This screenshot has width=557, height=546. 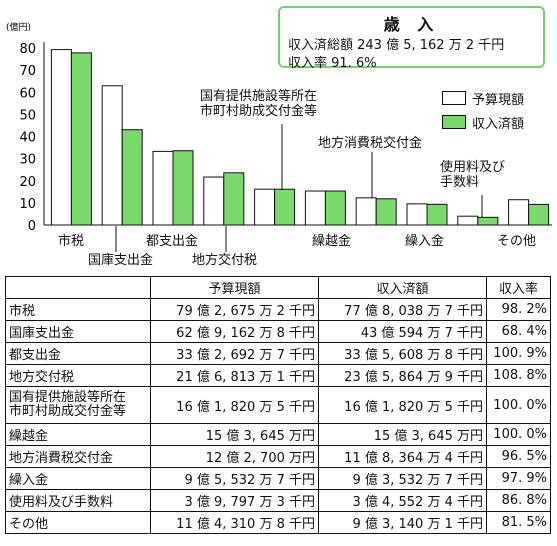 I want to click on category-label: 地方交付税, so click(x=225, y=260).